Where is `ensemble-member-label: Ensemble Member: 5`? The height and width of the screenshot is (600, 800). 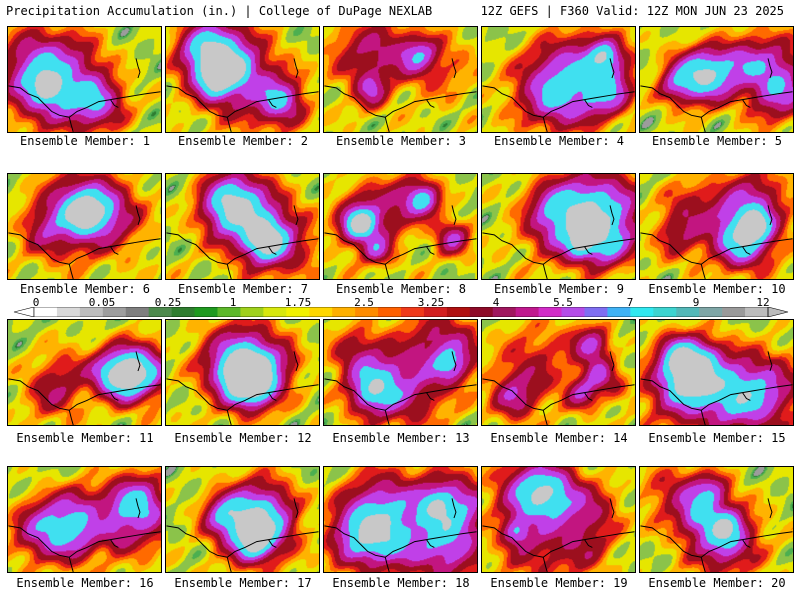
ensemble-member-label: Ensemble Member: 5 is located at coordinates (717, 141).